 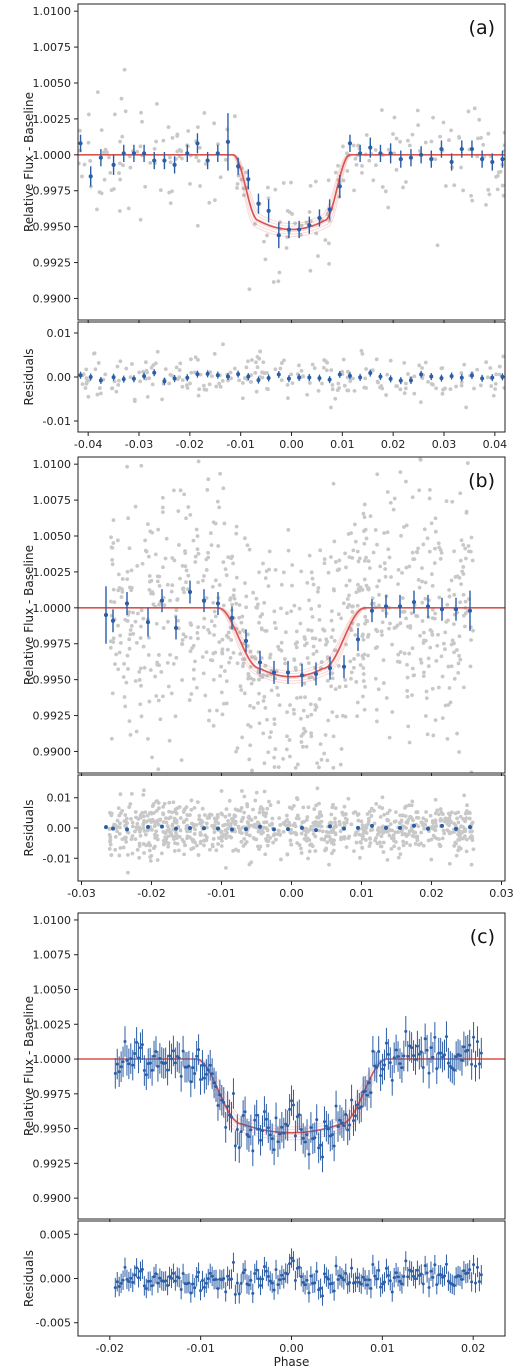 What do you see at coordinates (81, 893) in the screenshot?
I see `x-tick-label: -0.03` at bounding box center [81, 893].